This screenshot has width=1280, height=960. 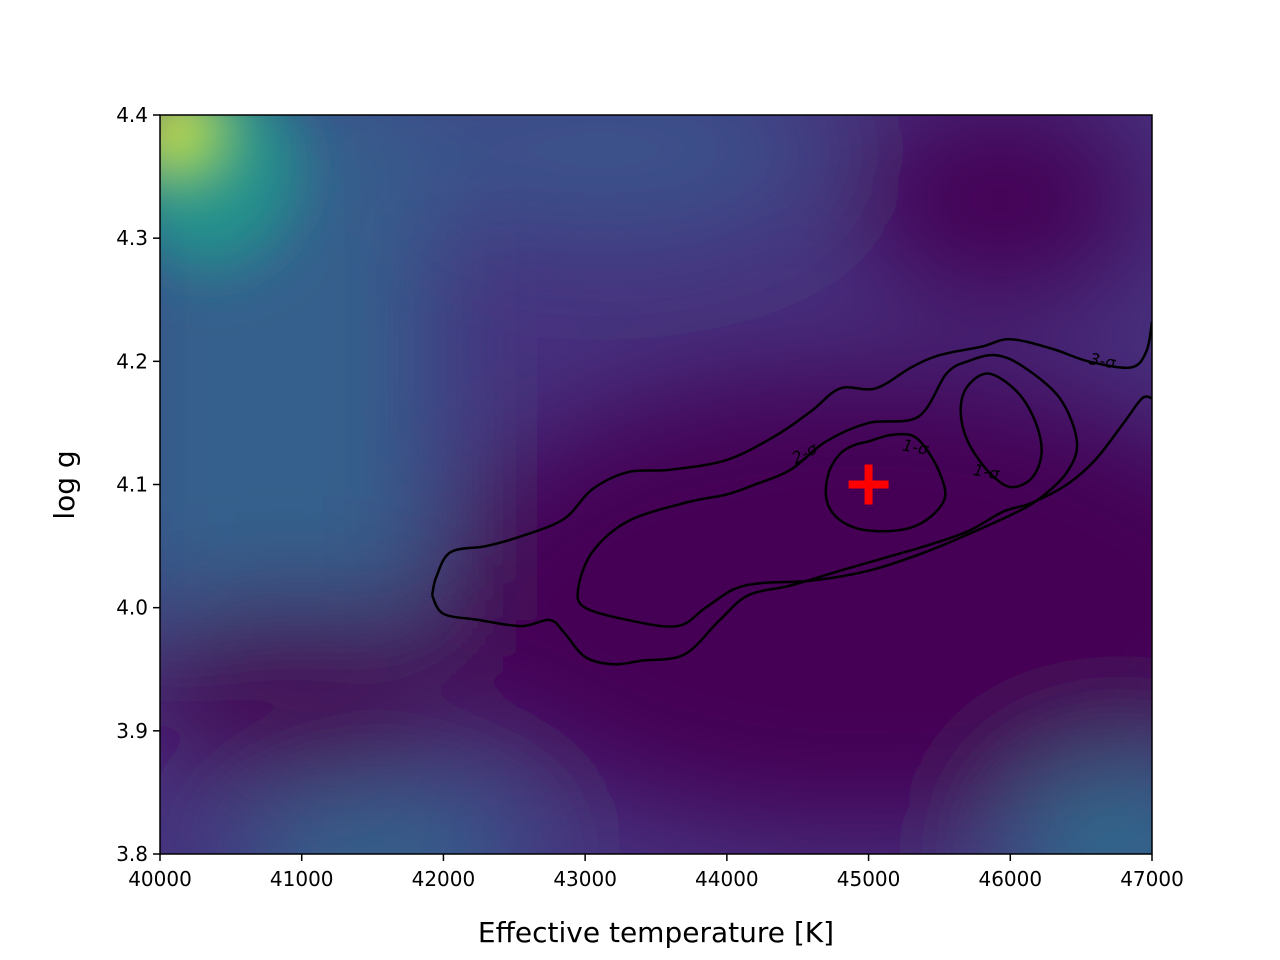 What do you see at coordinates (132, 115) in the screenshot?
I see `y-tick-label: 4.4` at bounding box center [132, 115].